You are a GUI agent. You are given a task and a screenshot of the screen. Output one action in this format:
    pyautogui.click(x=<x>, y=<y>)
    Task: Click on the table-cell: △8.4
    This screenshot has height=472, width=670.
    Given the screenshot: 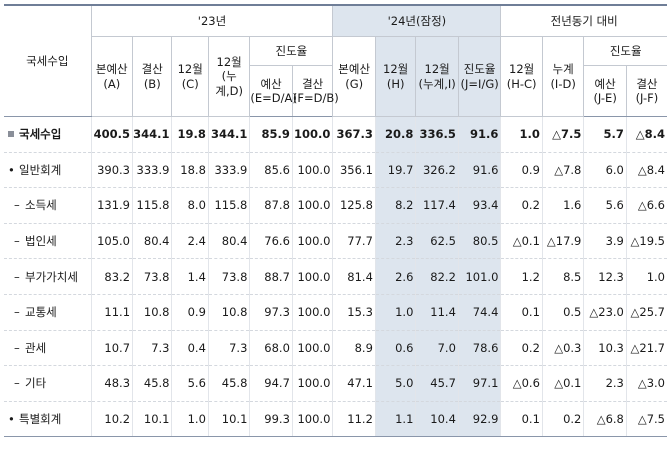 What is the action you would take?
    pyautogui.click(x=646, y=134)
    